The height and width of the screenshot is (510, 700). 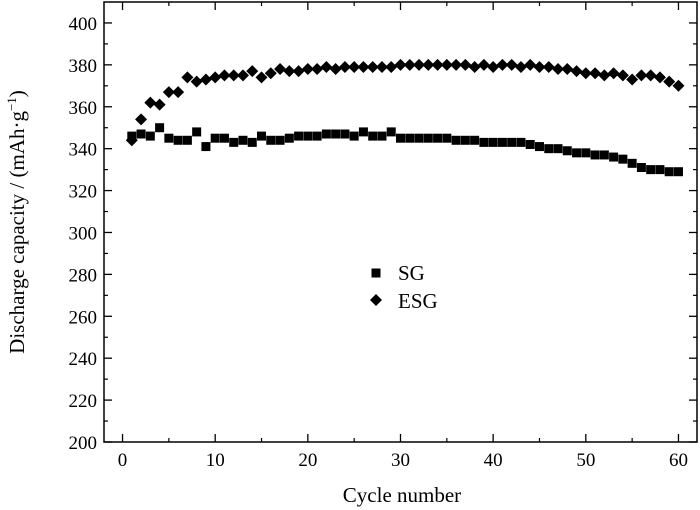 What do you see at coordinates (402, 495) in the screenshot?
I see `x-axis-title: Cycle number` at bounding box center [402, 495].